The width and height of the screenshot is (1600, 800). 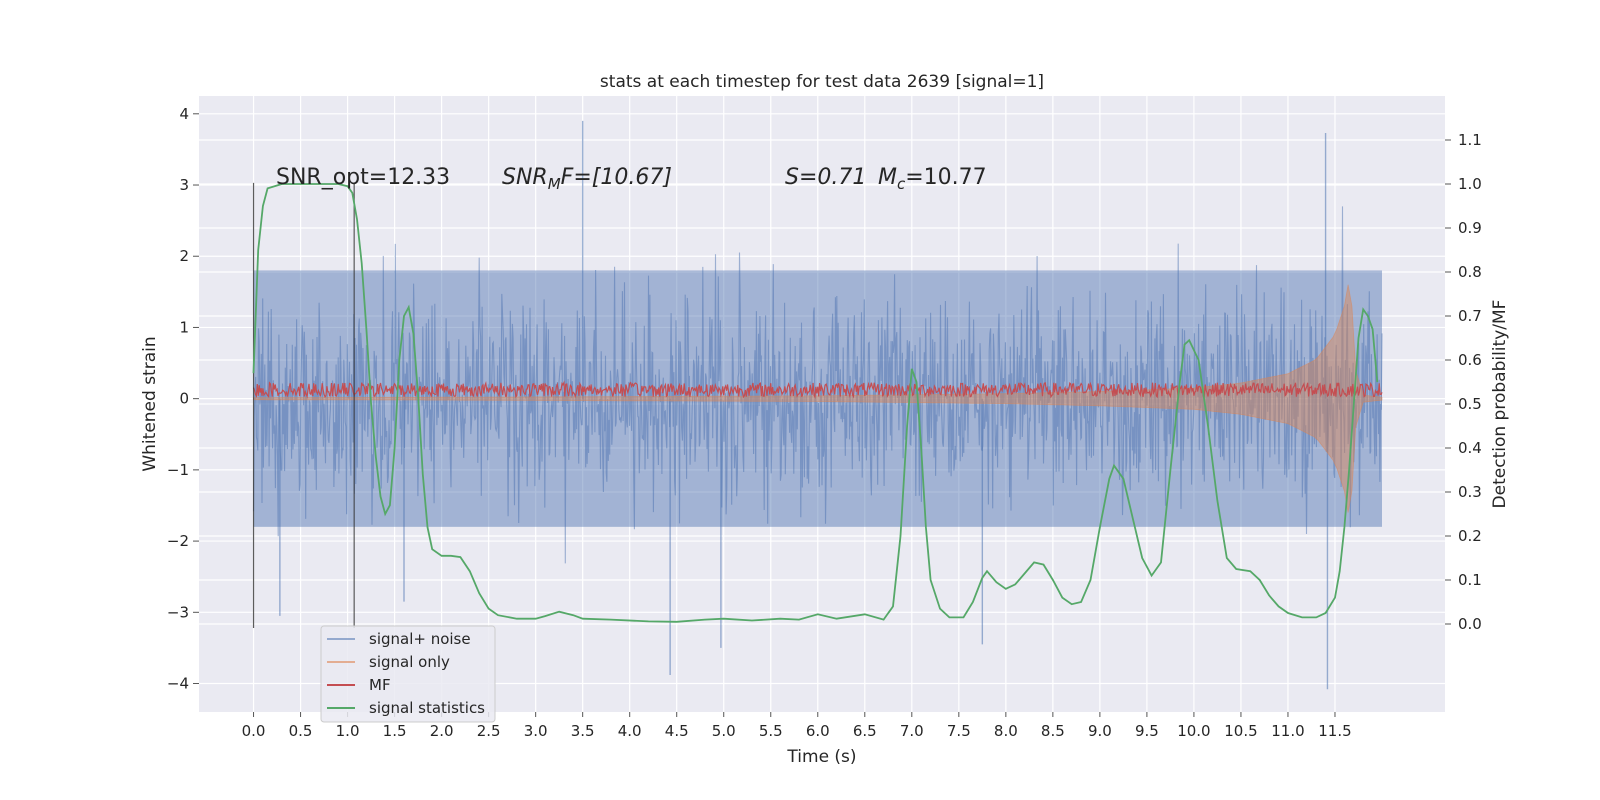 I want to click on legend-box, so click(x=408, y=674).